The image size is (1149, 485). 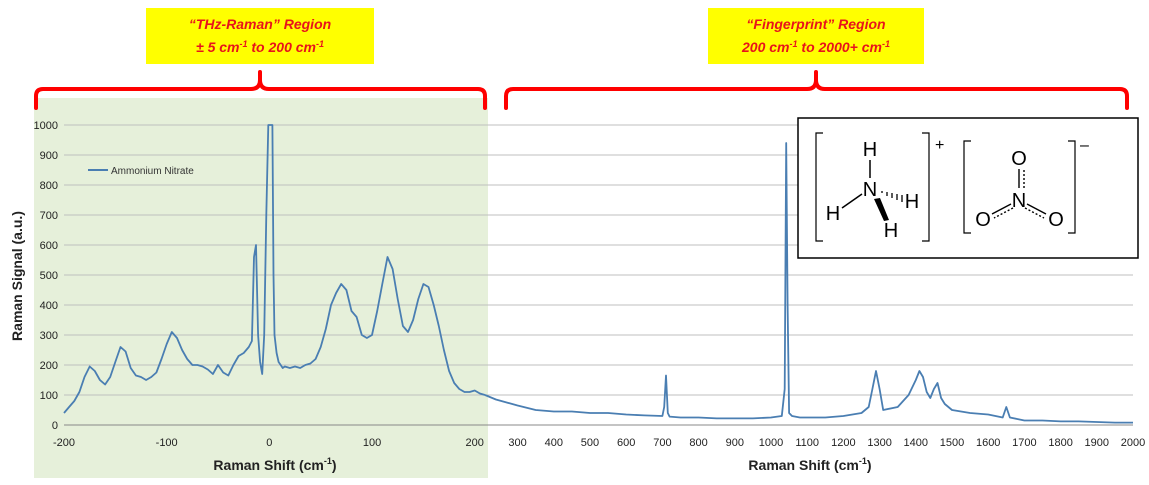 I want to click on cation-bracket-left, so click(x=819, y=187).